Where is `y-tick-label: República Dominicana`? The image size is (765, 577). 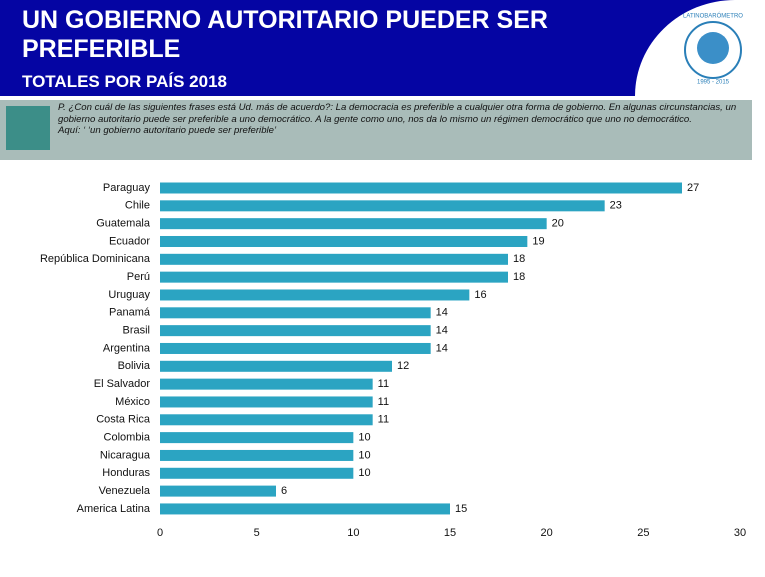 y-tick-label: República Dominicana is located at coordinates (95, 259).